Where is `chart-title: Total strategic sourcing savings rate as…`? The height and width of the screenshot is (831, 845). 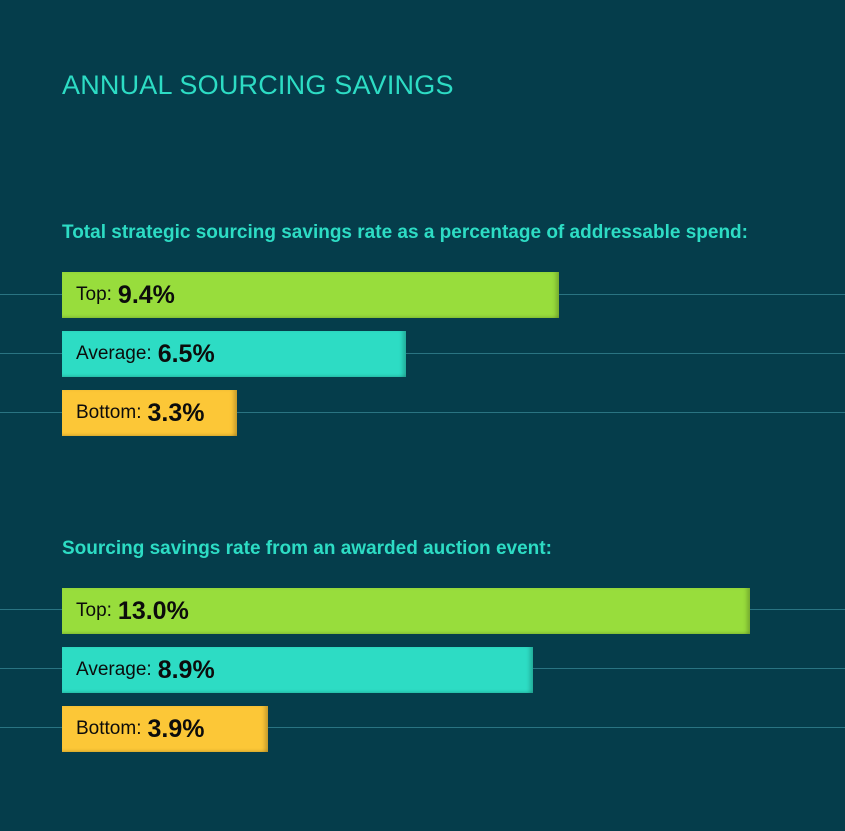
chart-title: Total strategic sourcing savings rate as… is located at coordinates (405, 232).